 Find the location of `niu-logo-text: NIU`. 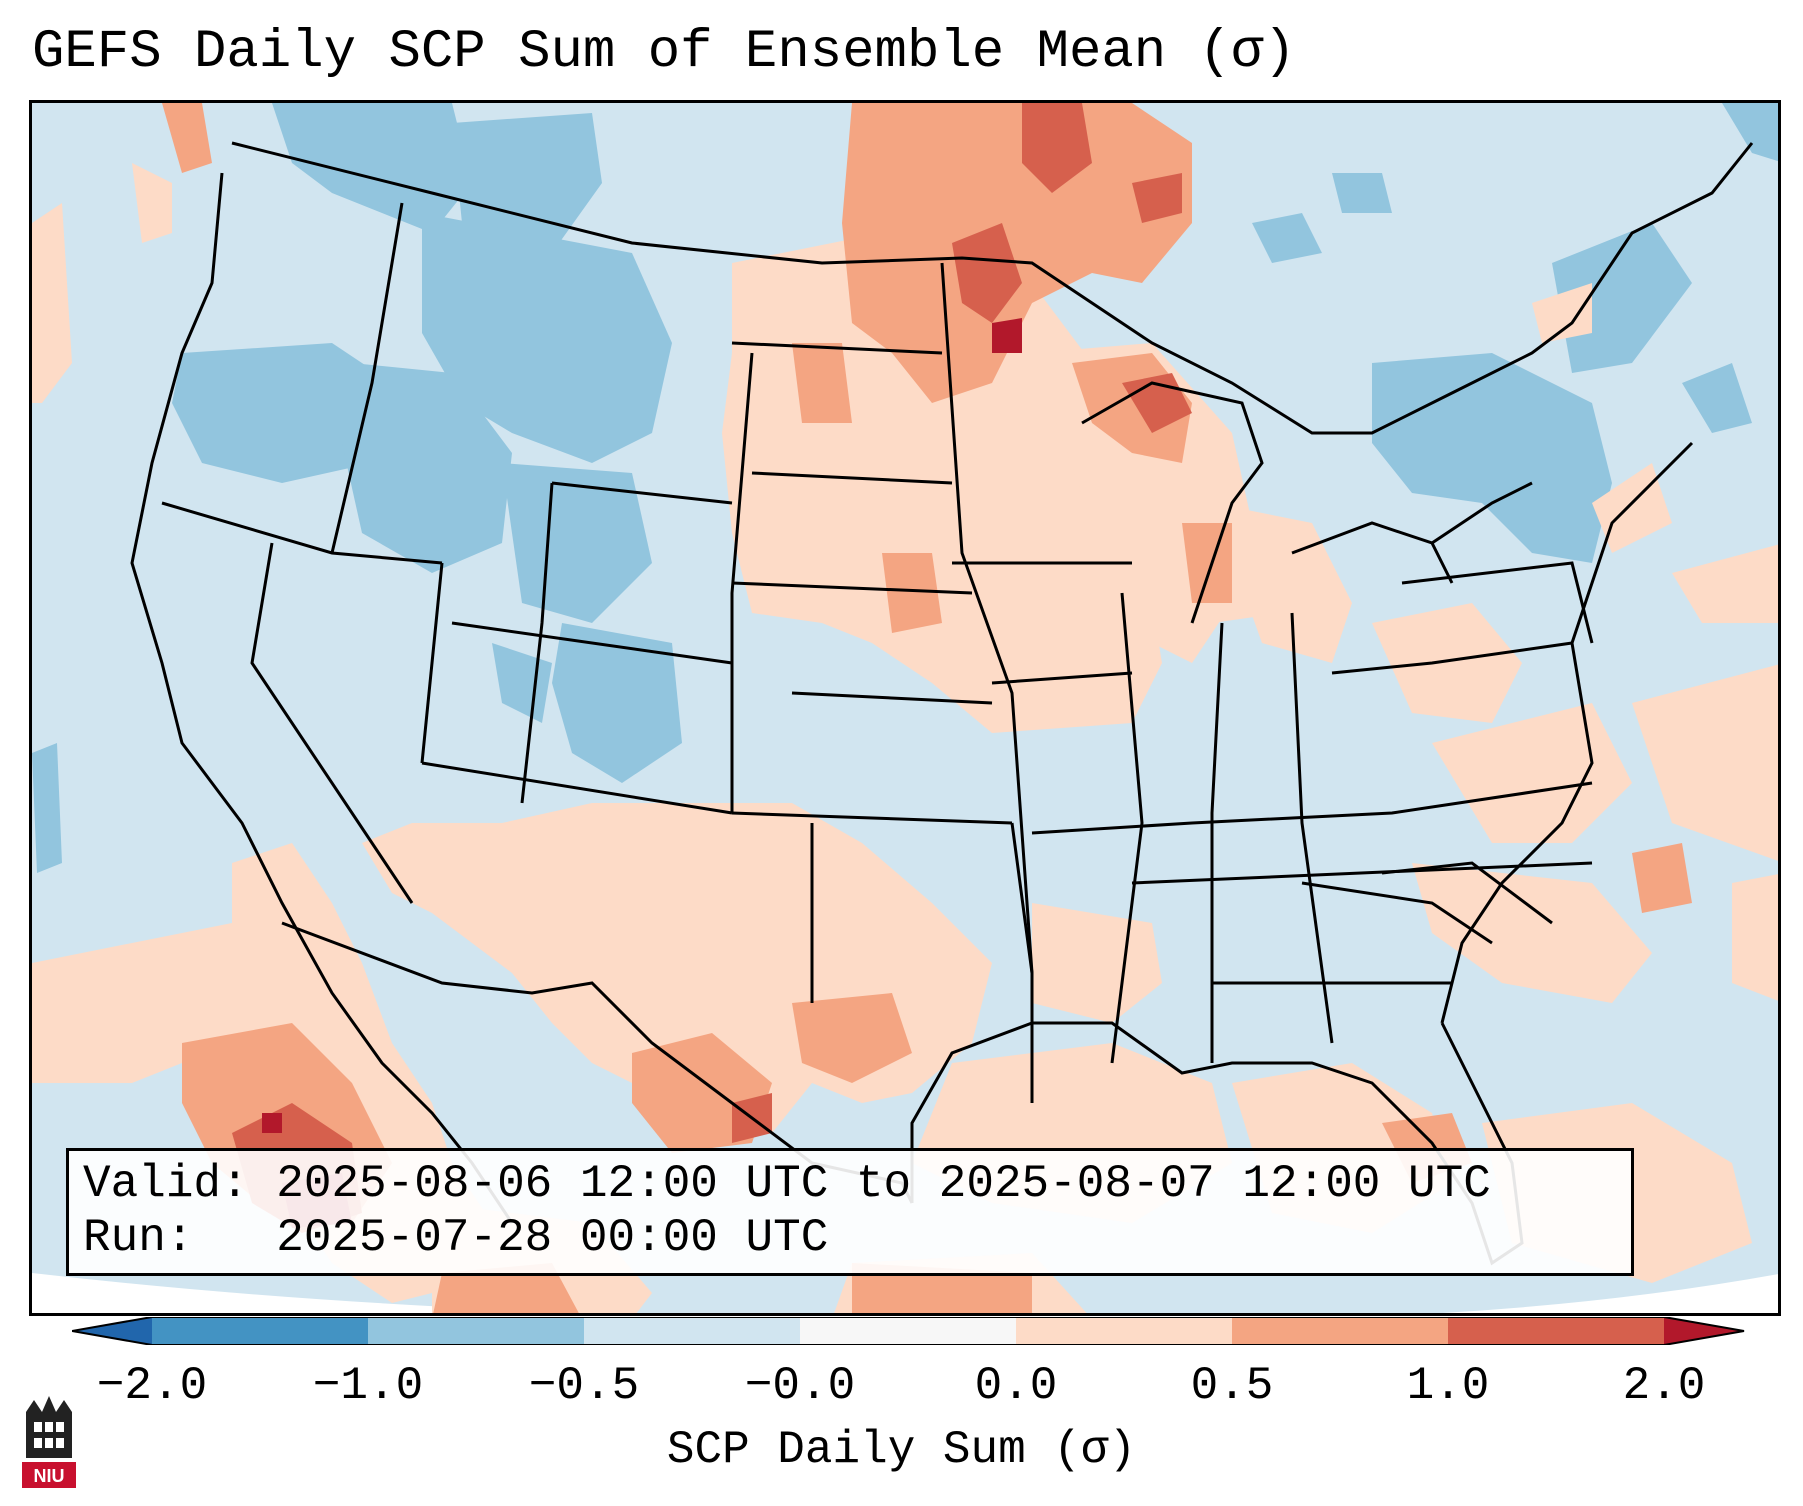

niu-logo-text: NIU is located at coordinates (49, 1476).